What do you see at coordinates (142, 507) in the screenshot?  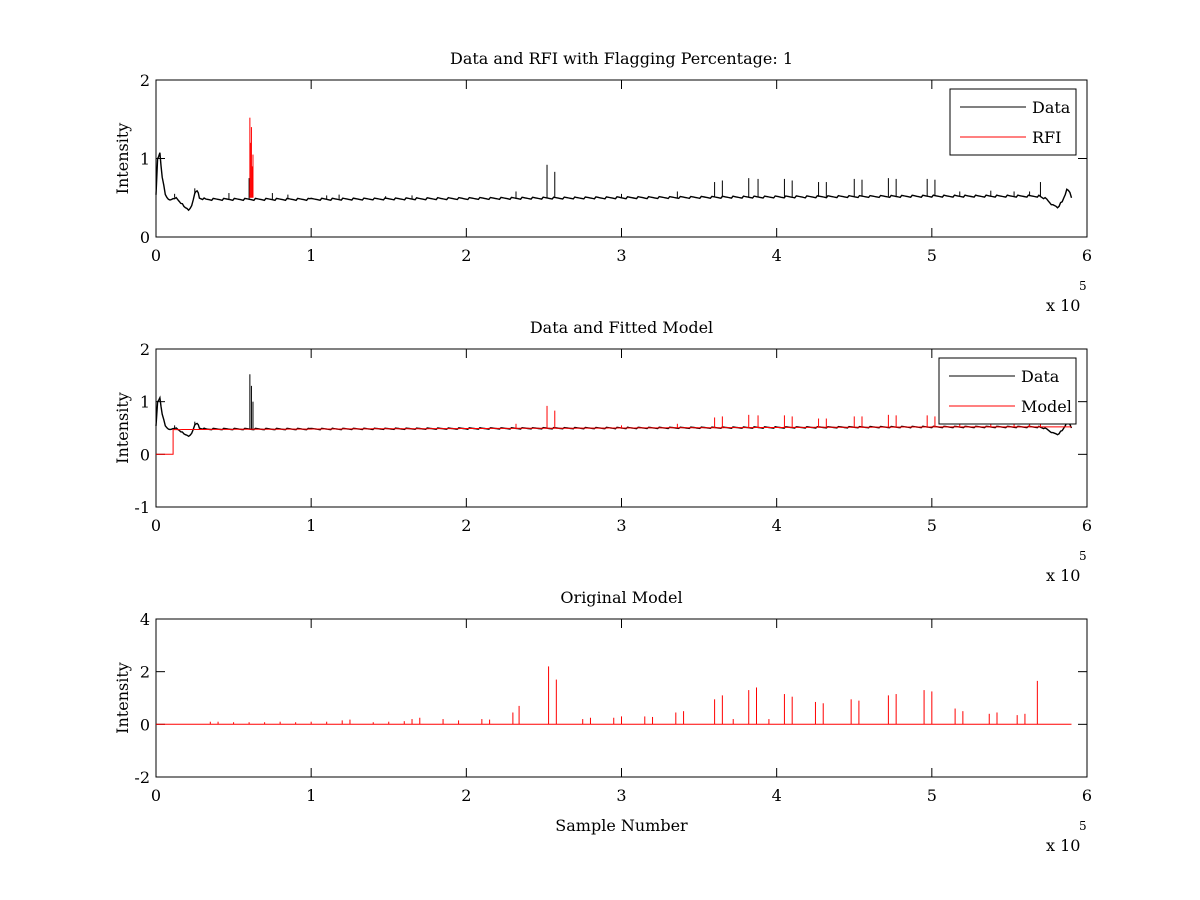 I see `y-tick-label: -1` at bounding box center [142, 507].